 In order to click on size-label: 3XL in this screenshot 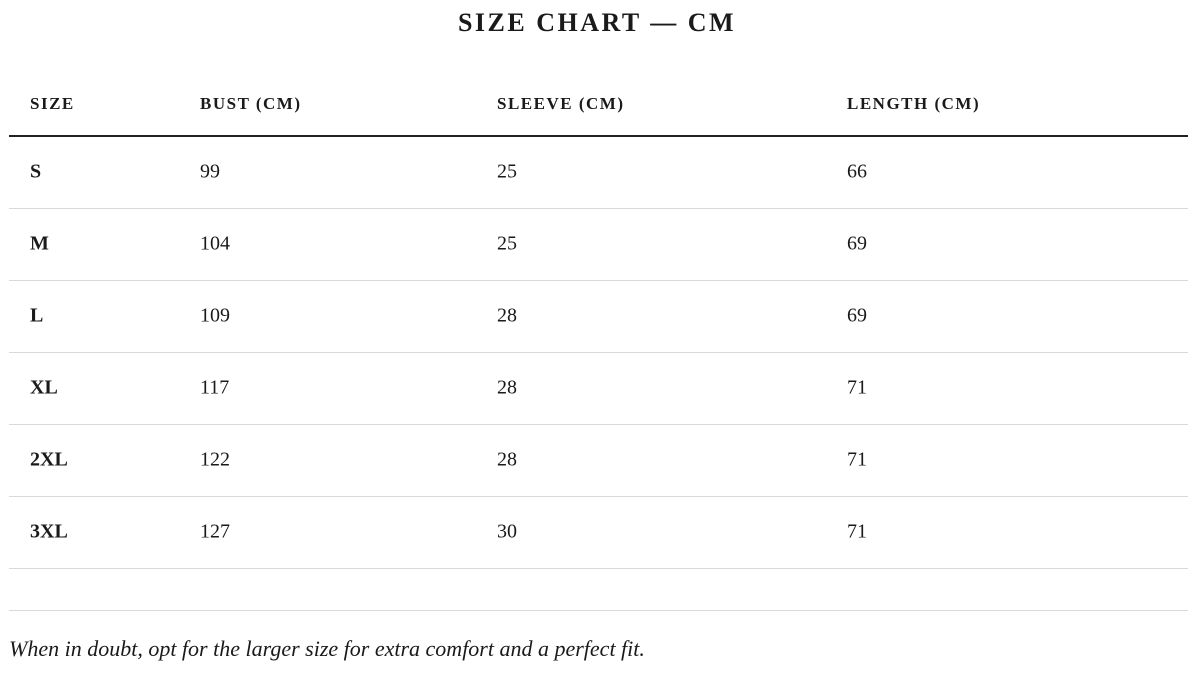, I will do `click(49, 531)`.